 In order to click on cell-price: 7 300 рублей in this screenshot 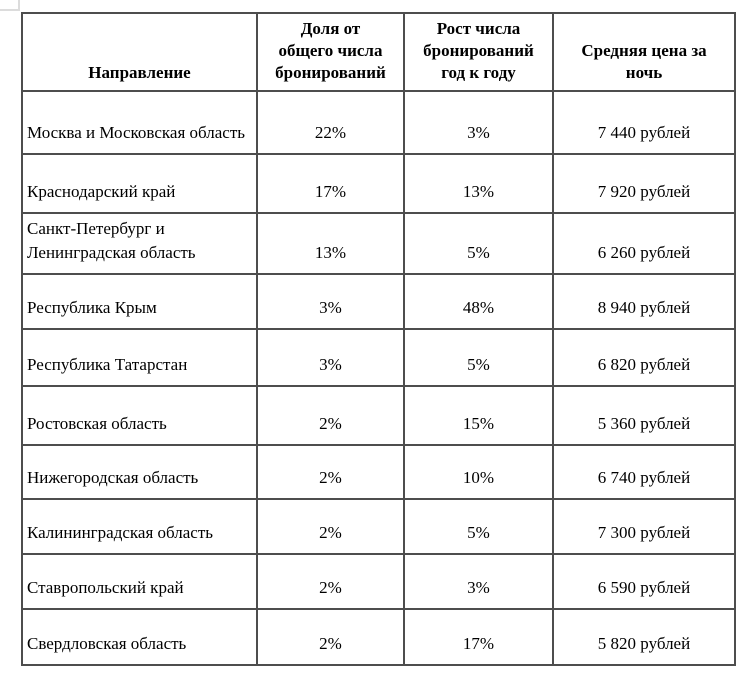, I will do `click(644, 526)`.